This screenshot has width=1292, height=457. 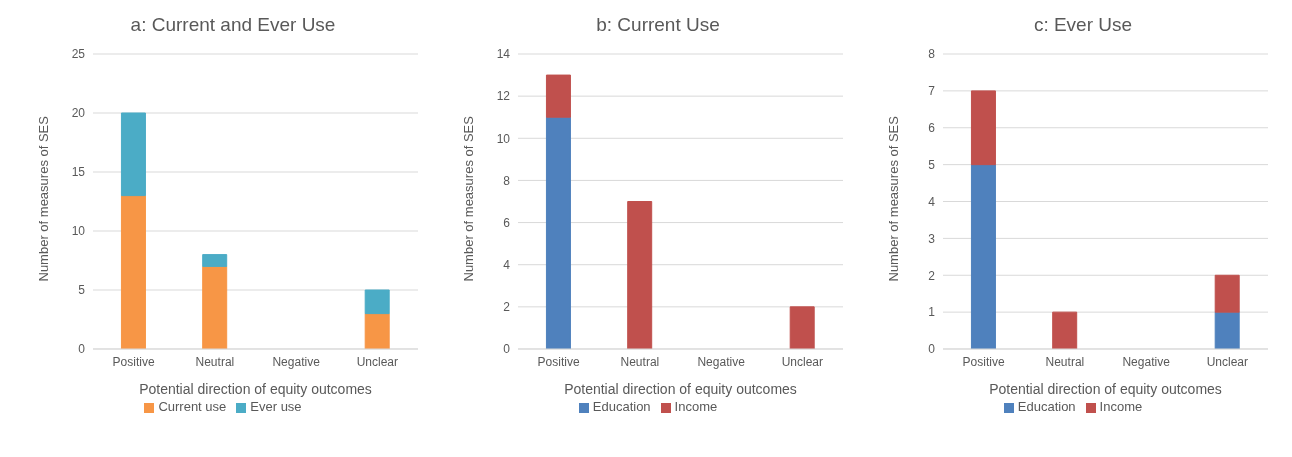 I want to click on y-tick-label: 25, so click(x=78, y=54).